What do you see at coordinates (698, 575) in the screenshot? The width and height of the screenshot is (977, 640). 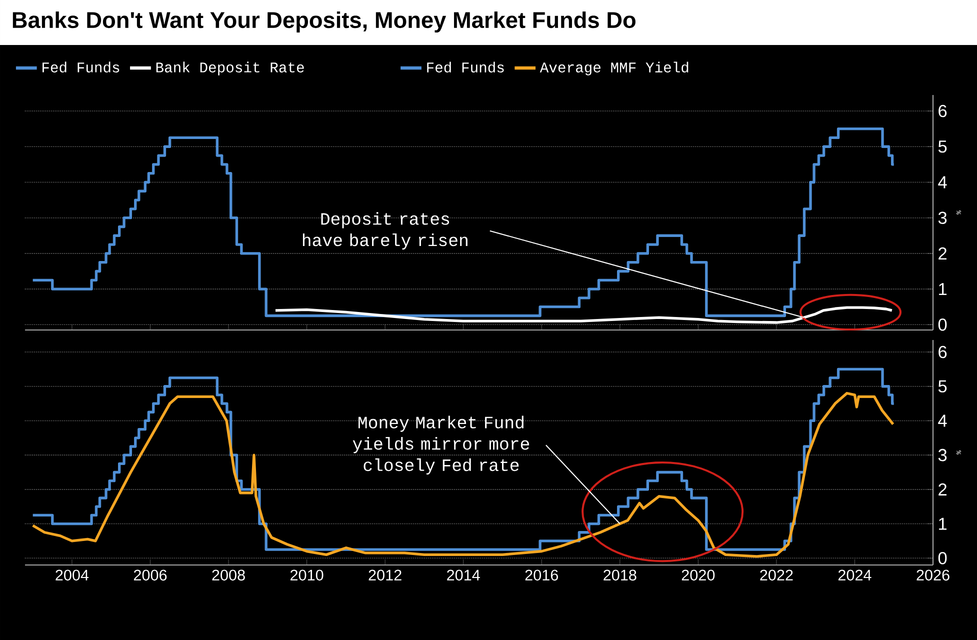 I see `x-tick-label: 2020` at bounding box center [698, 575].